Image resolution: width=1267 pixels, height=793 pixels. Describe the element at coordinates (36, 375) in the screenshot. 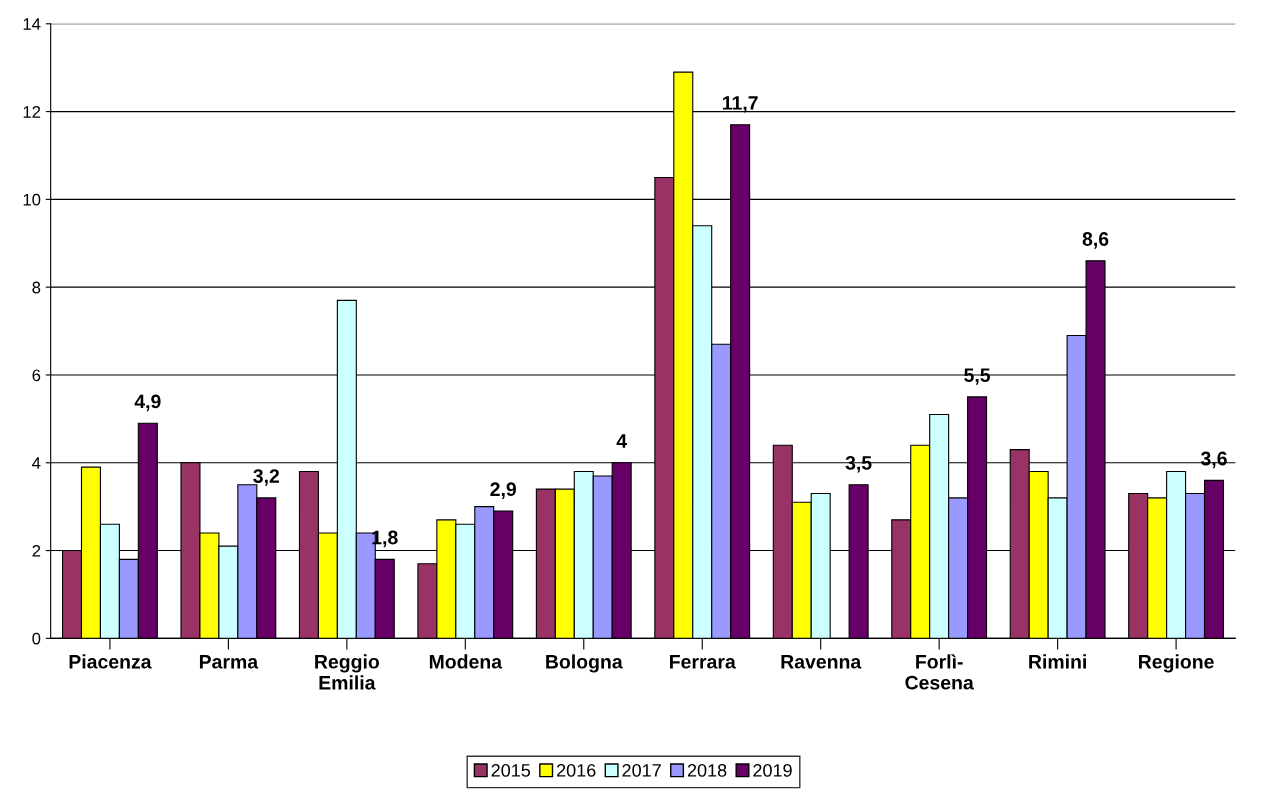

I see `y-tick-label: 6` at that location.